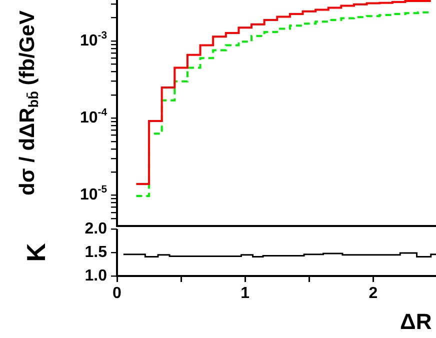 This screenshot has height=338, width=436. Describe the element at coordinates (245, 293) in the screenshot. I see `x-tick-label: 1` at that location.